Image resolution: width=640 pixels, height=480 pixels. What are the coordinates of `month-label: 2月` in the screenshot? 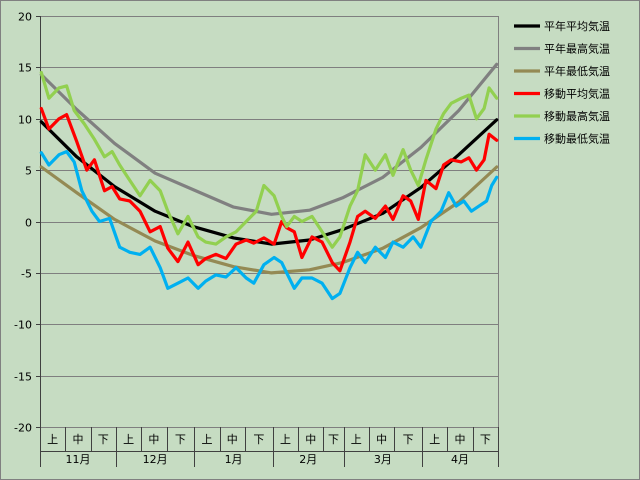 It's located at (308, 459).